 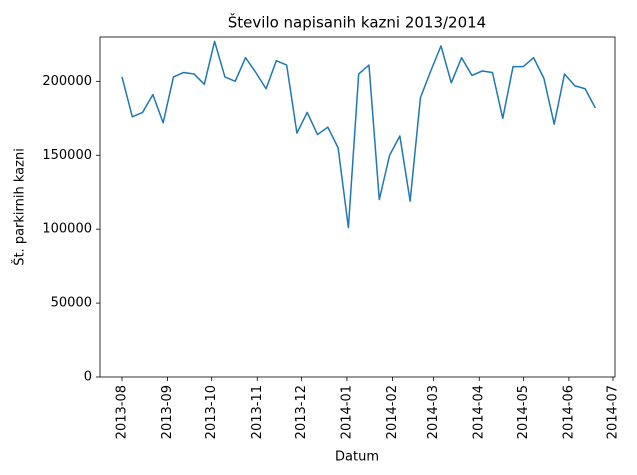 I want to click on x-tick-label: 2013-09, so click(x=167, y=412).